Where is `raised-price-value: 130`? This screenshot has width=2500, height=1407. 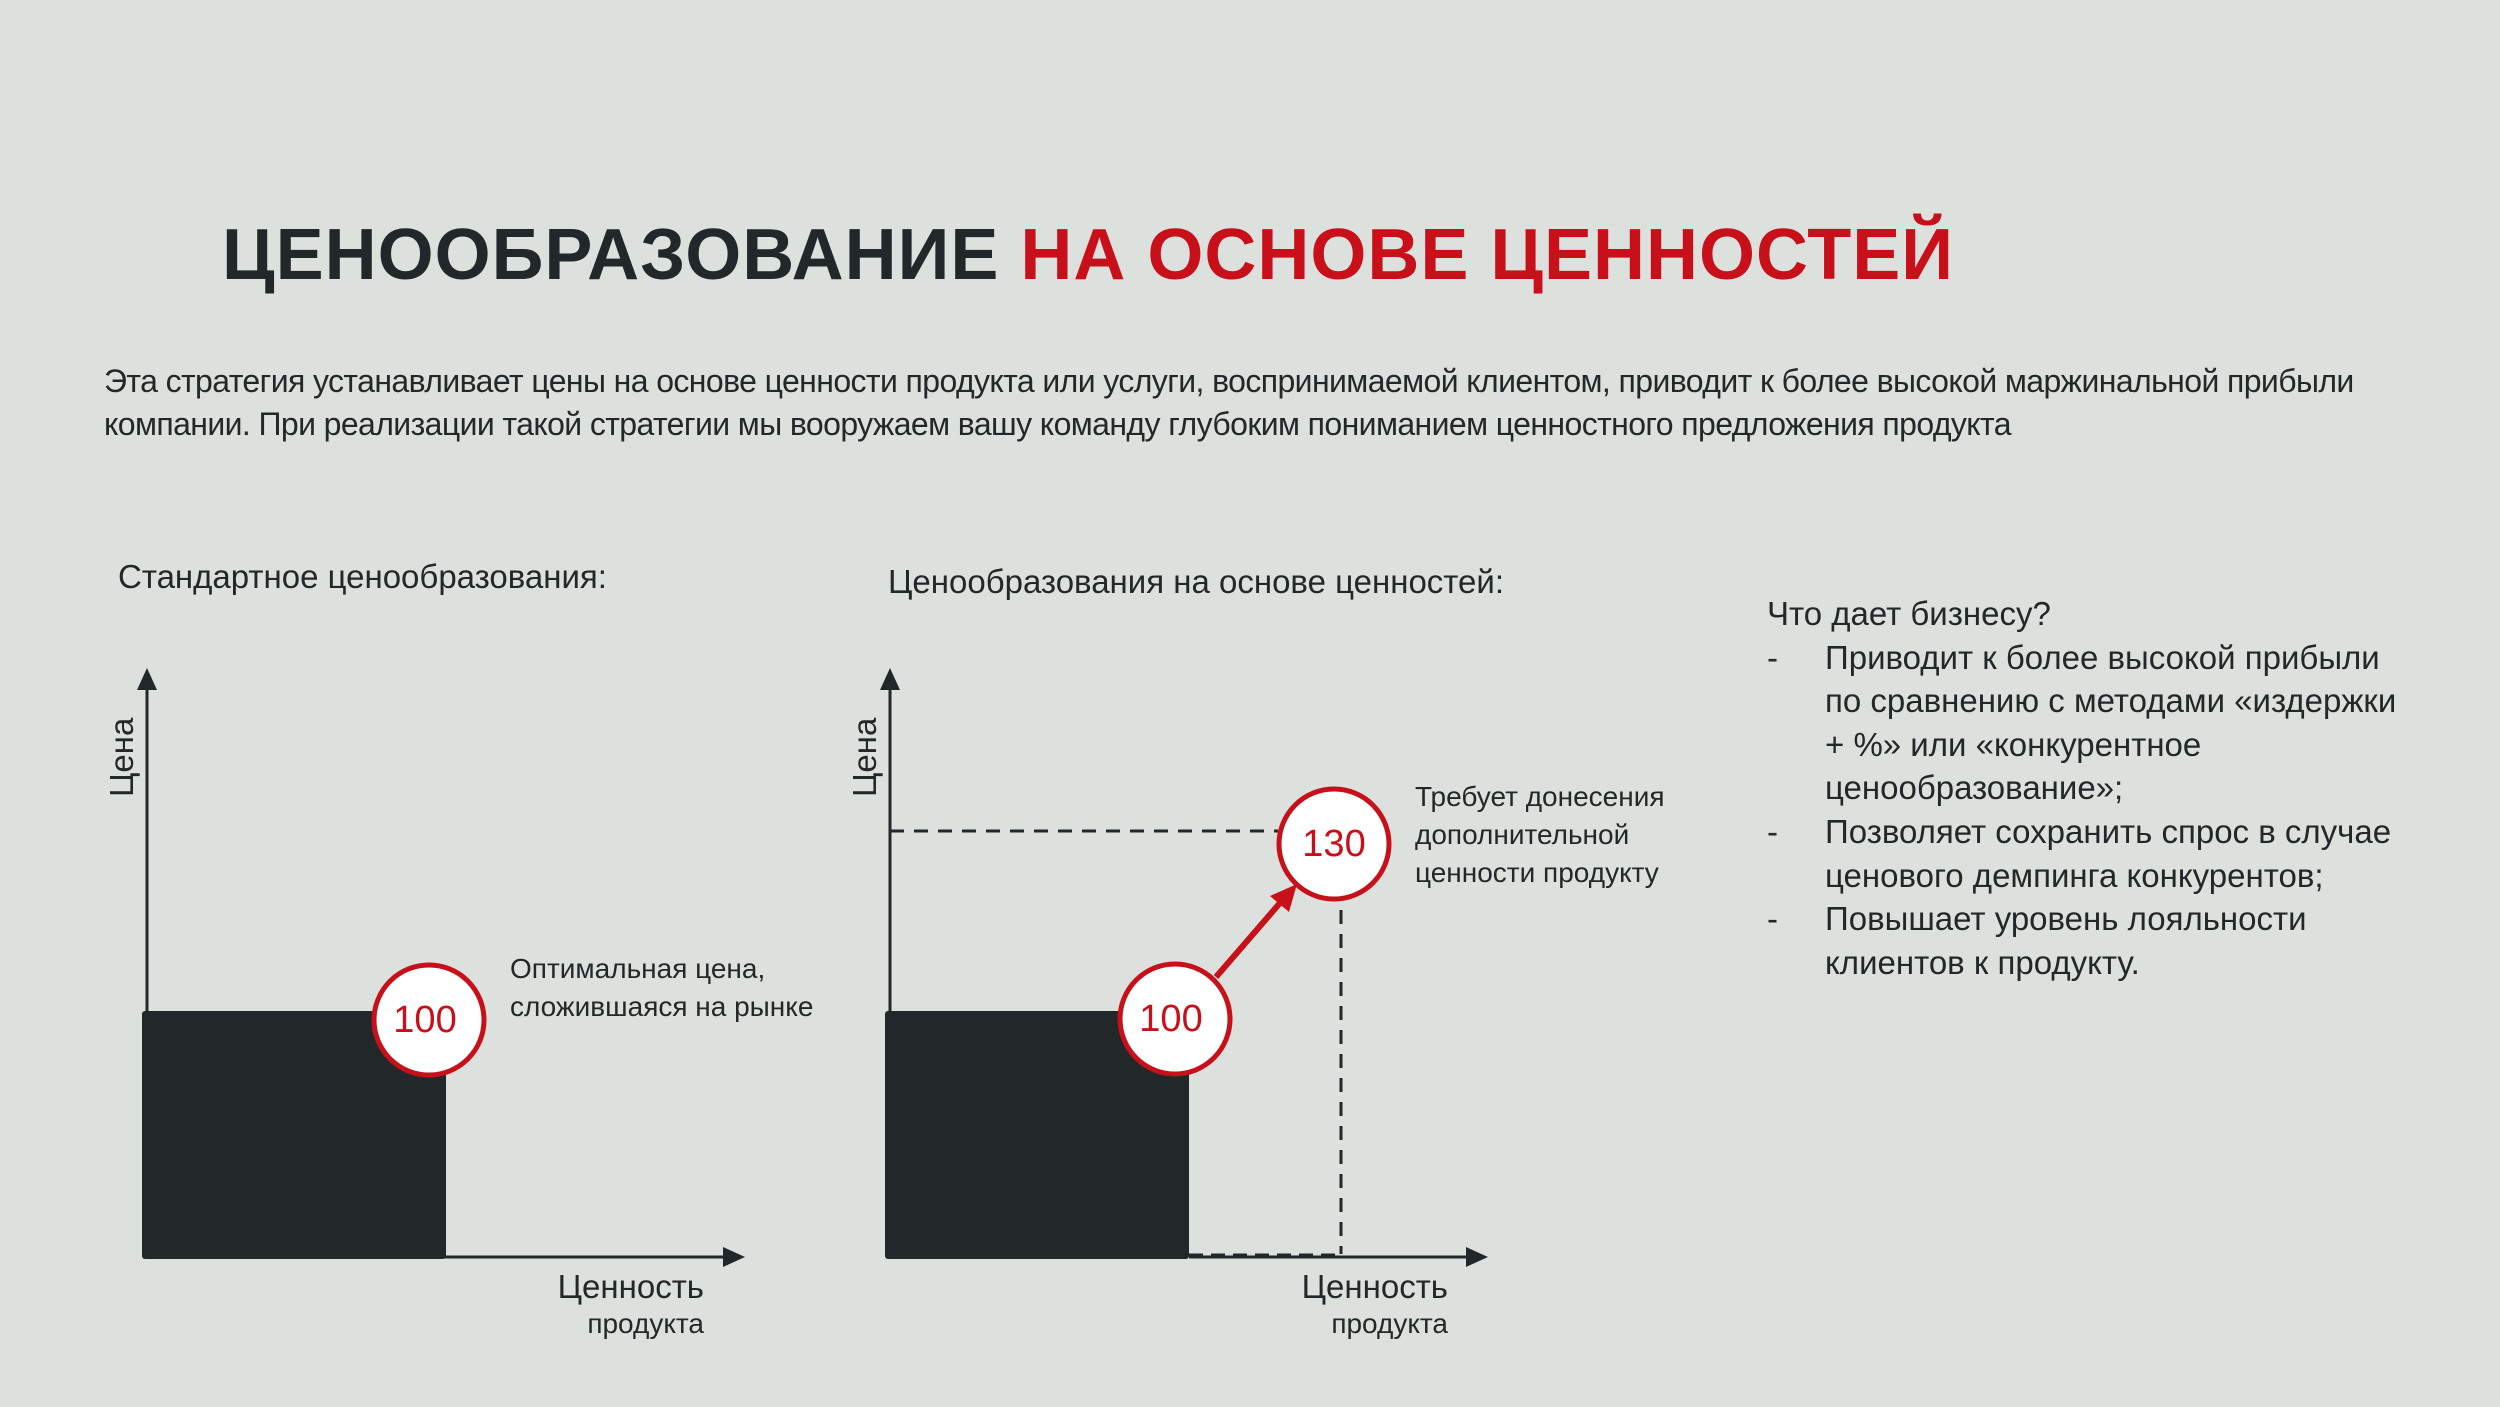
raised-price-value: 130 is located at coordinates (1333, 844).